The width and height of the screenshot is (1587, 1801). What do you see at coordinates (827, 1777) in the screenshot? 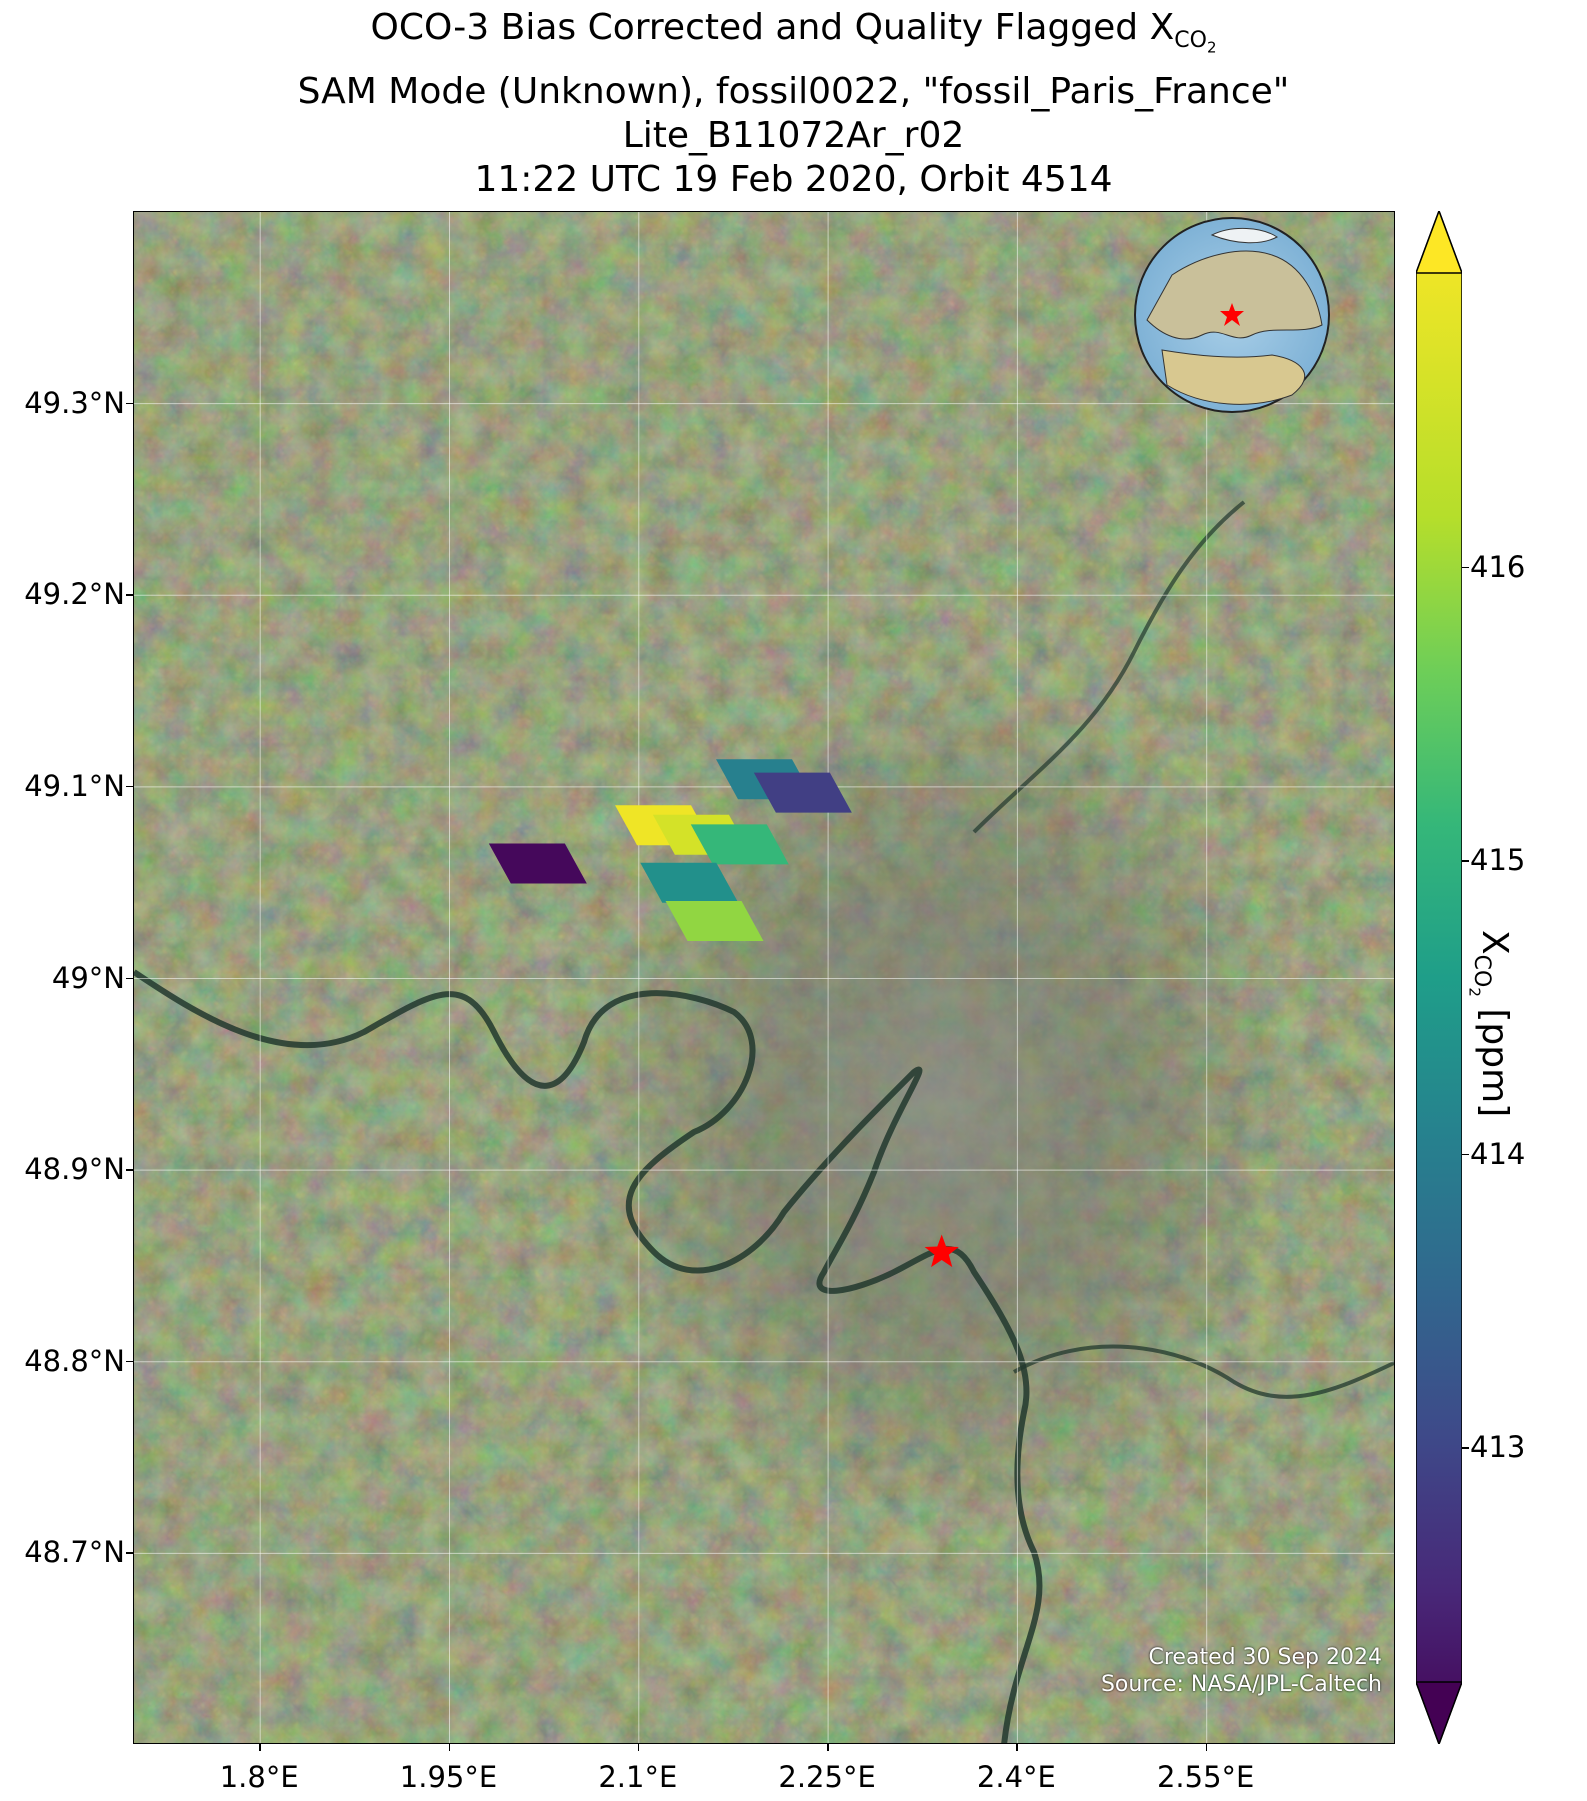
I see `lon-tick-label: 2.25°E` at bounding box center [827, 1777].